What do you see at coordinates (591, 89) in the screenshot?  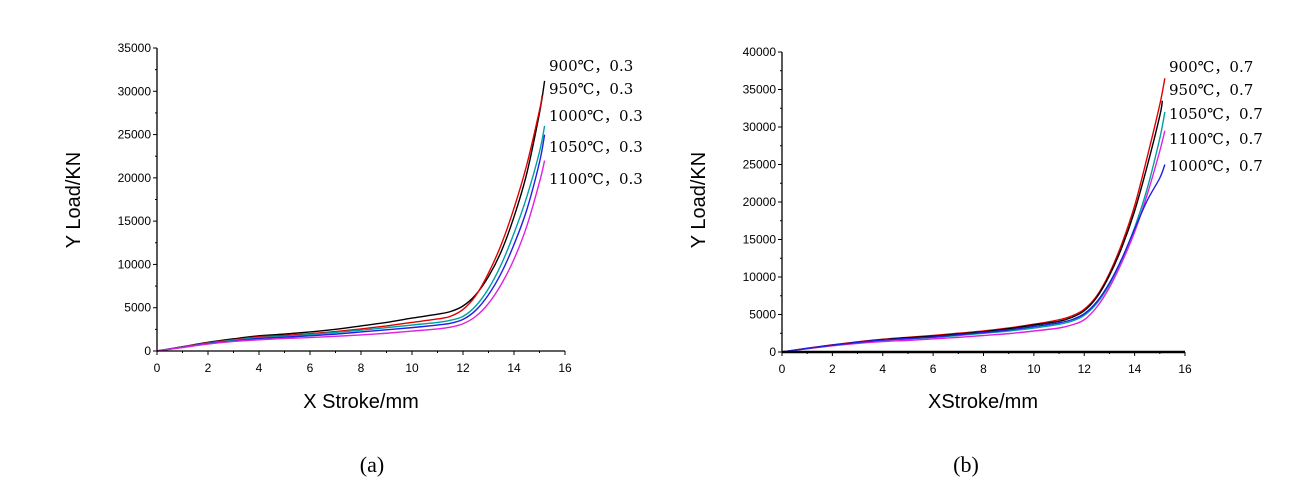 I see `series-label-a: 950℃，0.3` at bounding box center [591, 89].